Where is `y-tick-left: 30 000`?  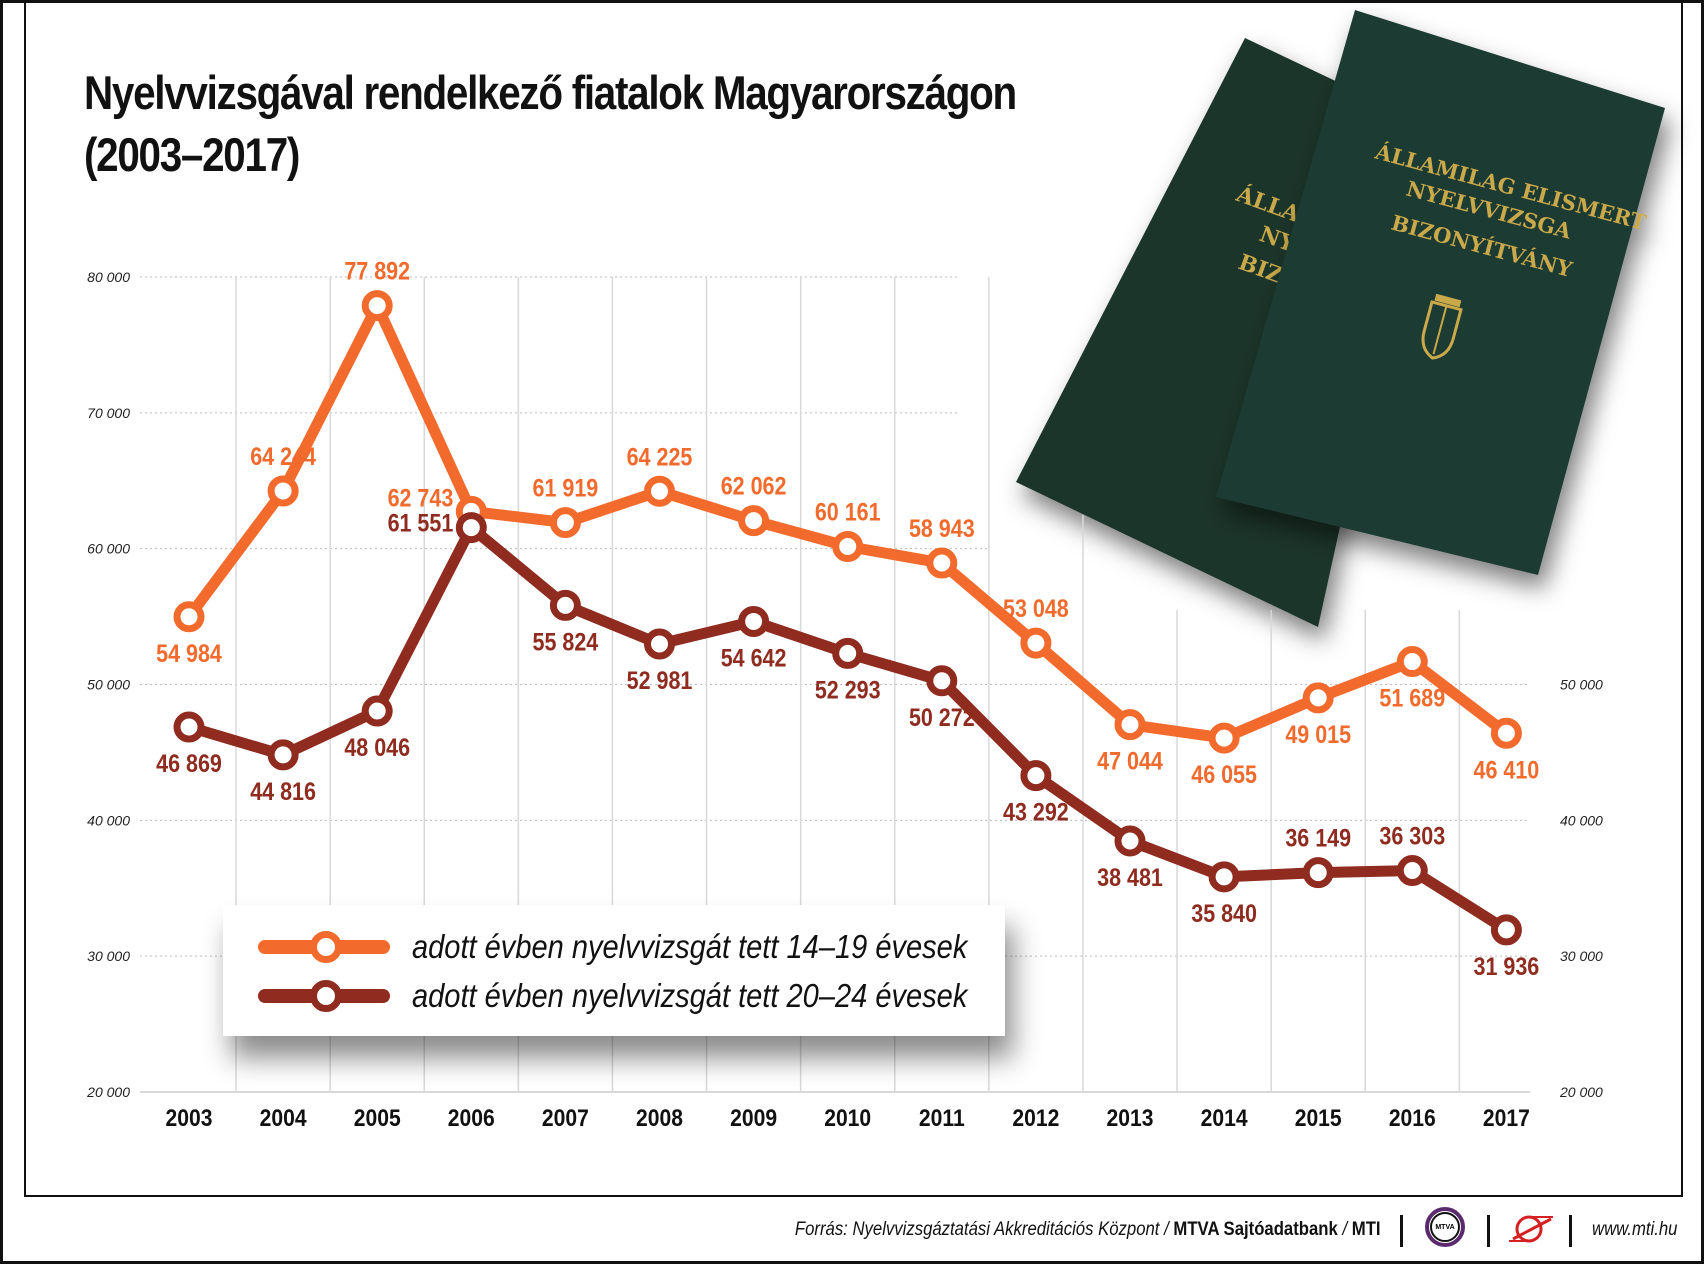
y-tick-left: 30 000 is located at coordinates (108, 956).